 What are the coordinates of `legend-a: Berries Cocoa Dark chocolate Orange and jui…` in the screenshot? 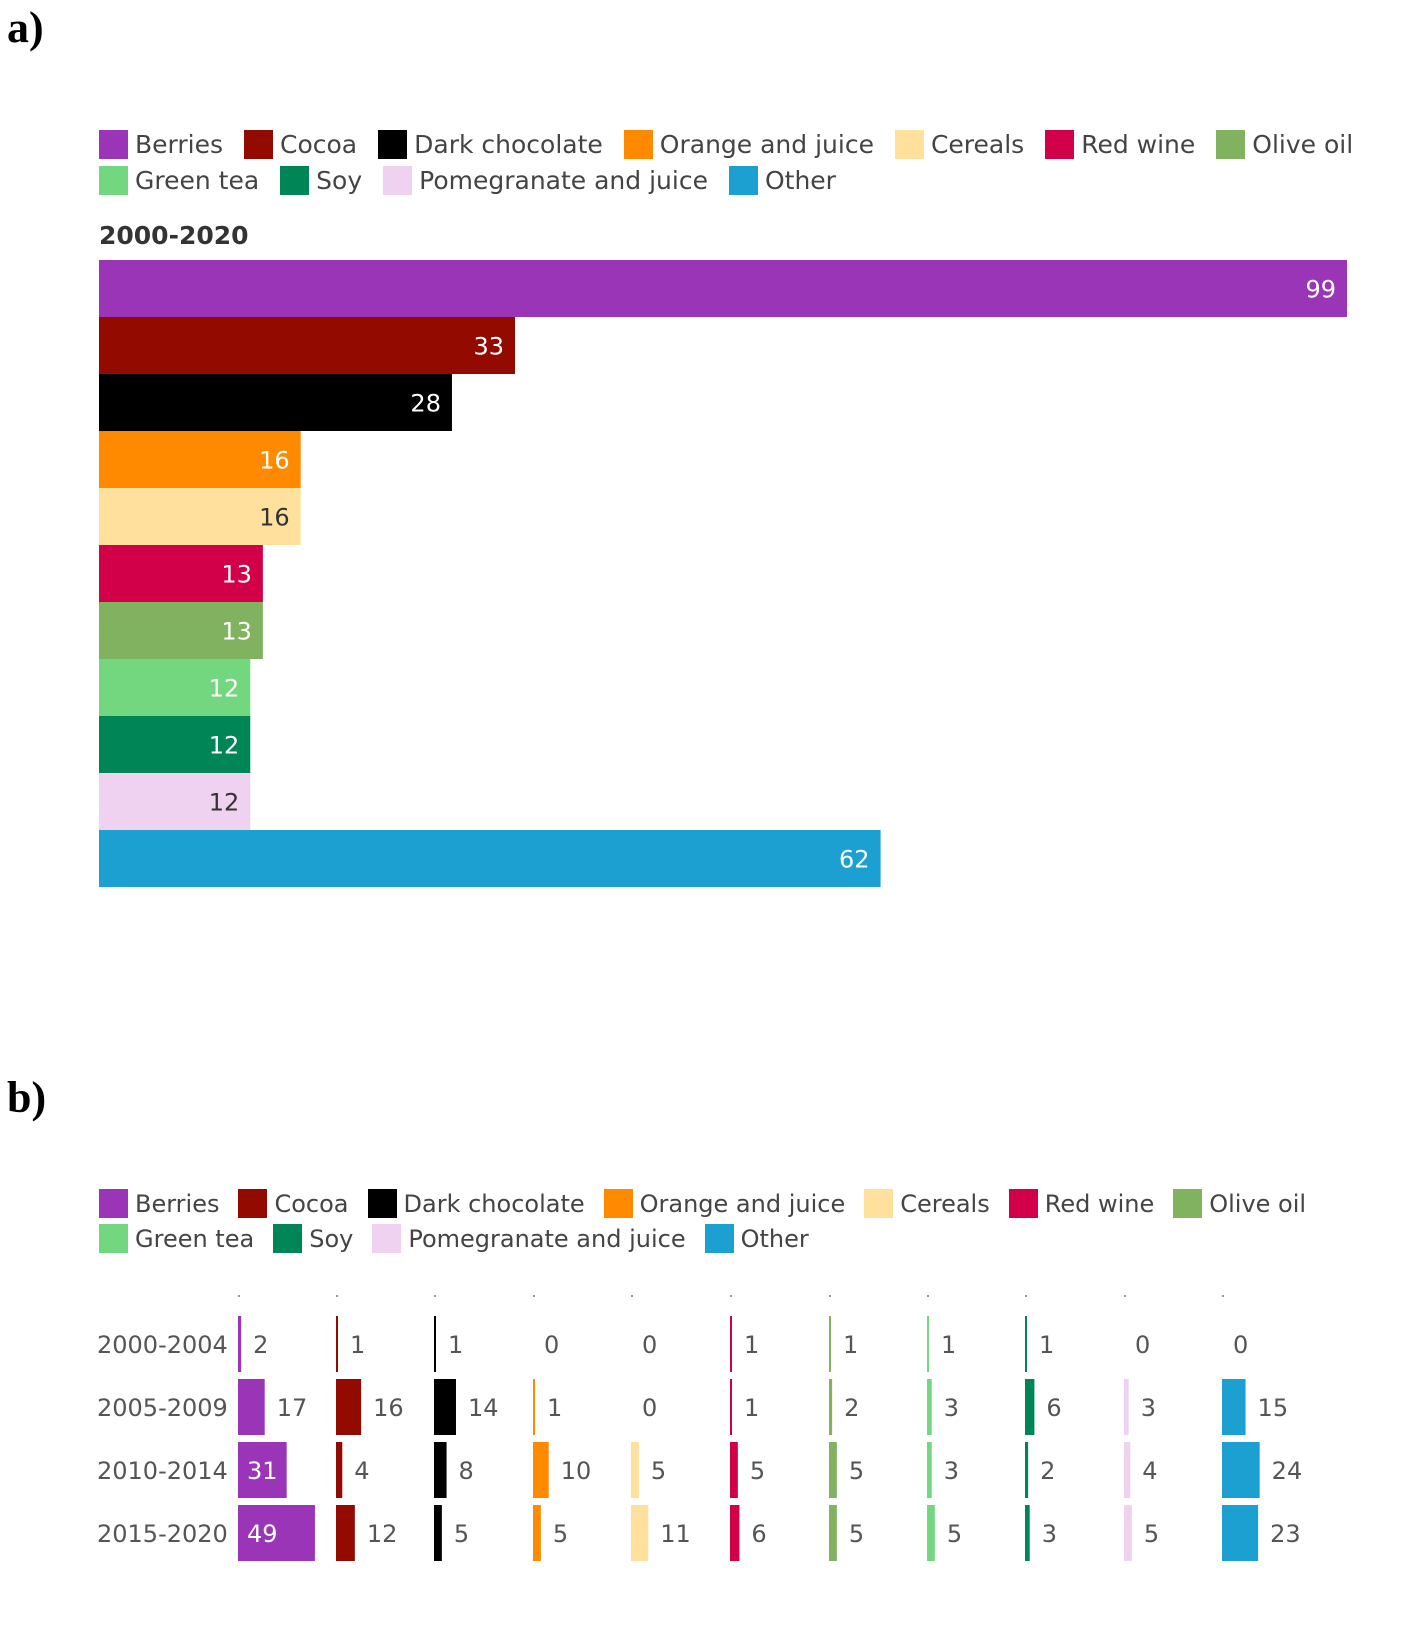 It's located at (744, 162).